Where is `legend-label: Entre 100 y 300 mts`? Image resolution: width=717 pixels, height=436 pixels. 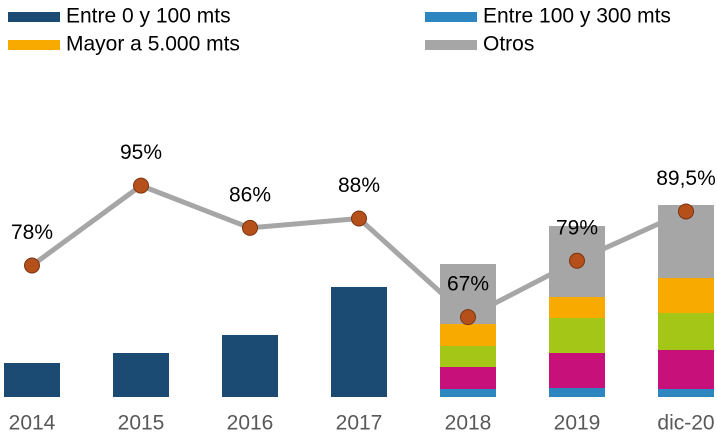 legend-label: Entre 100 y 300 mts is located at coordinates (577, 16).